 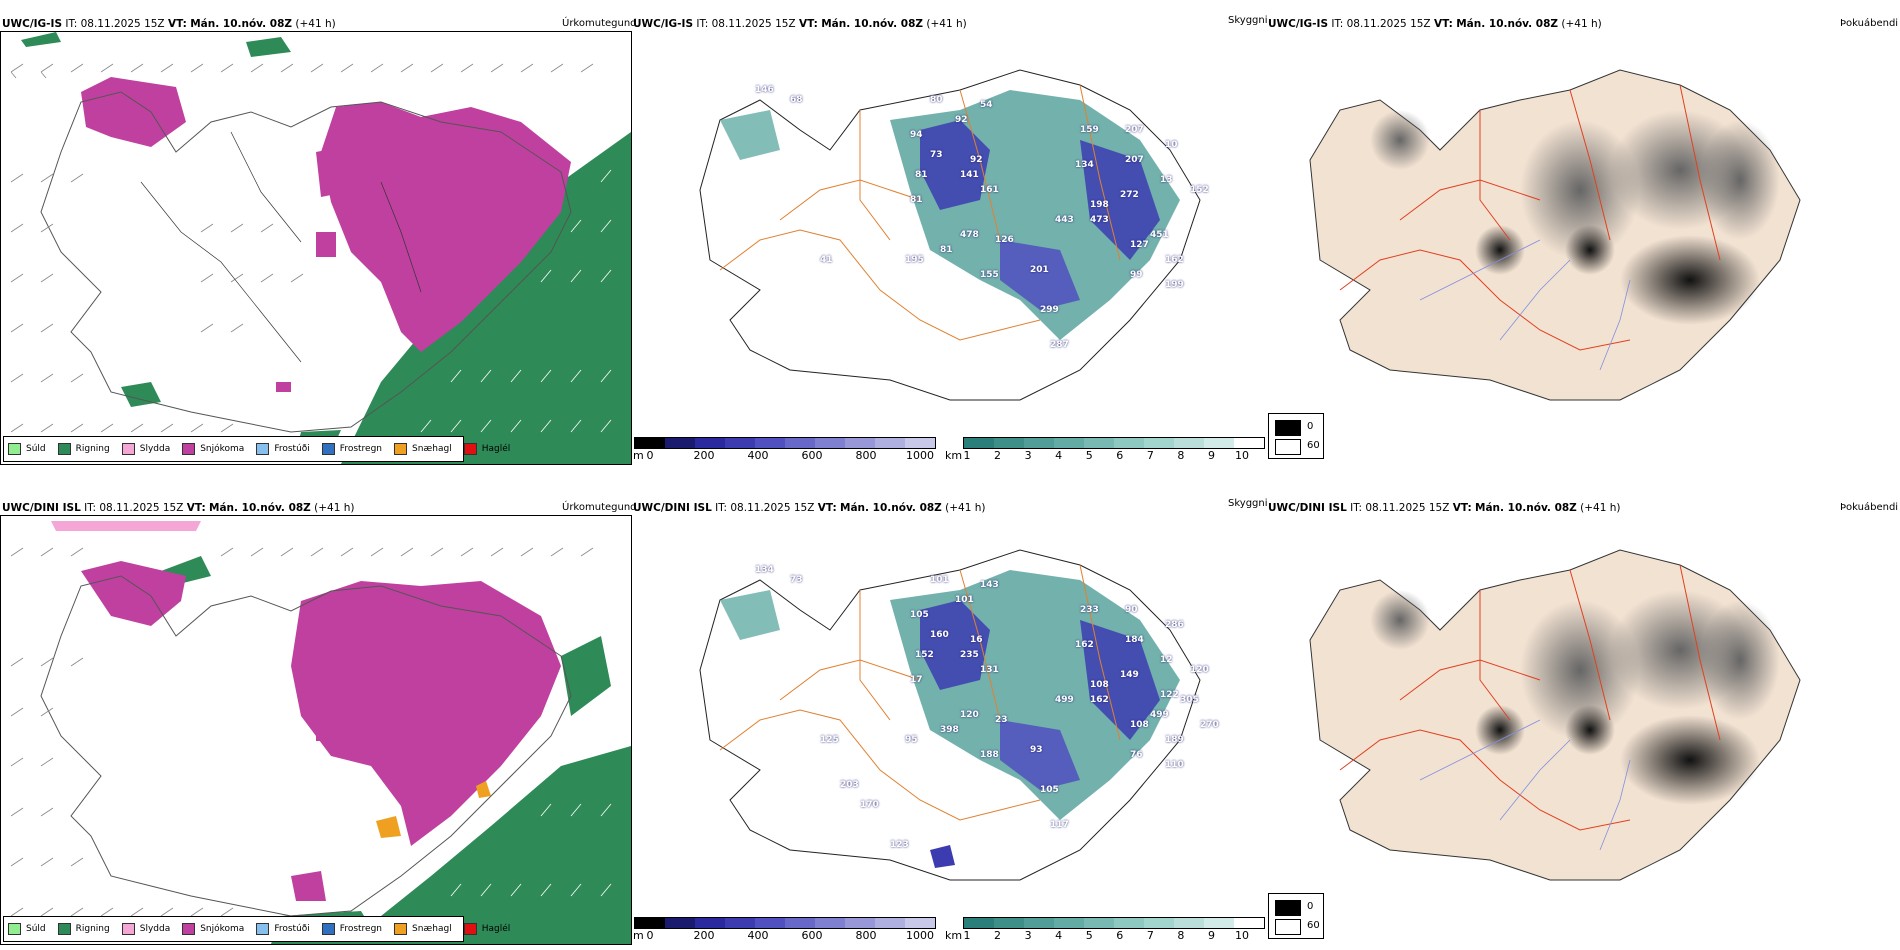 What do you see at coordinates (83, 929) in the screenshot?
I see `legend-item-1: Rigning` at bounding box center [83, 929].